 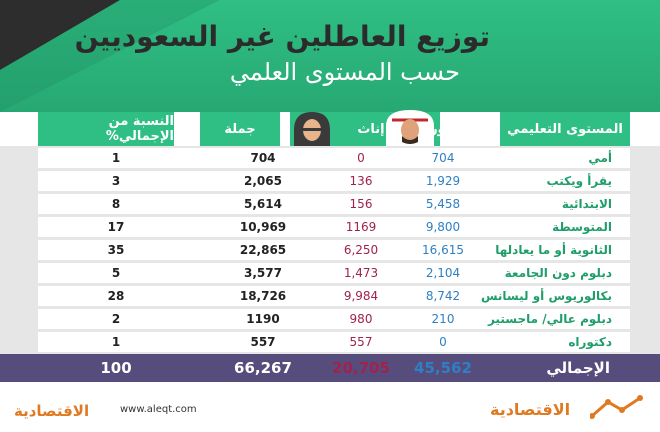 I want to click on total-label: الإجمالي, so click(x=578, y=368).